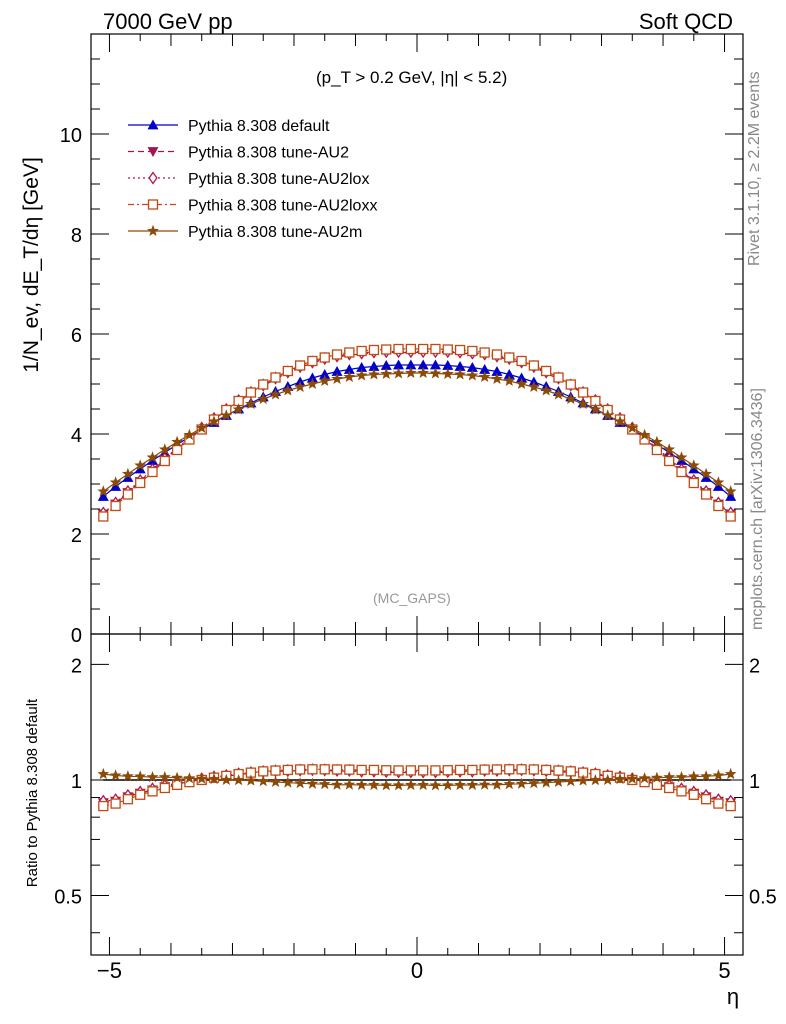 The image size is (786, 1024). I want to click on y-tick-label: 0, so click(76, 636).